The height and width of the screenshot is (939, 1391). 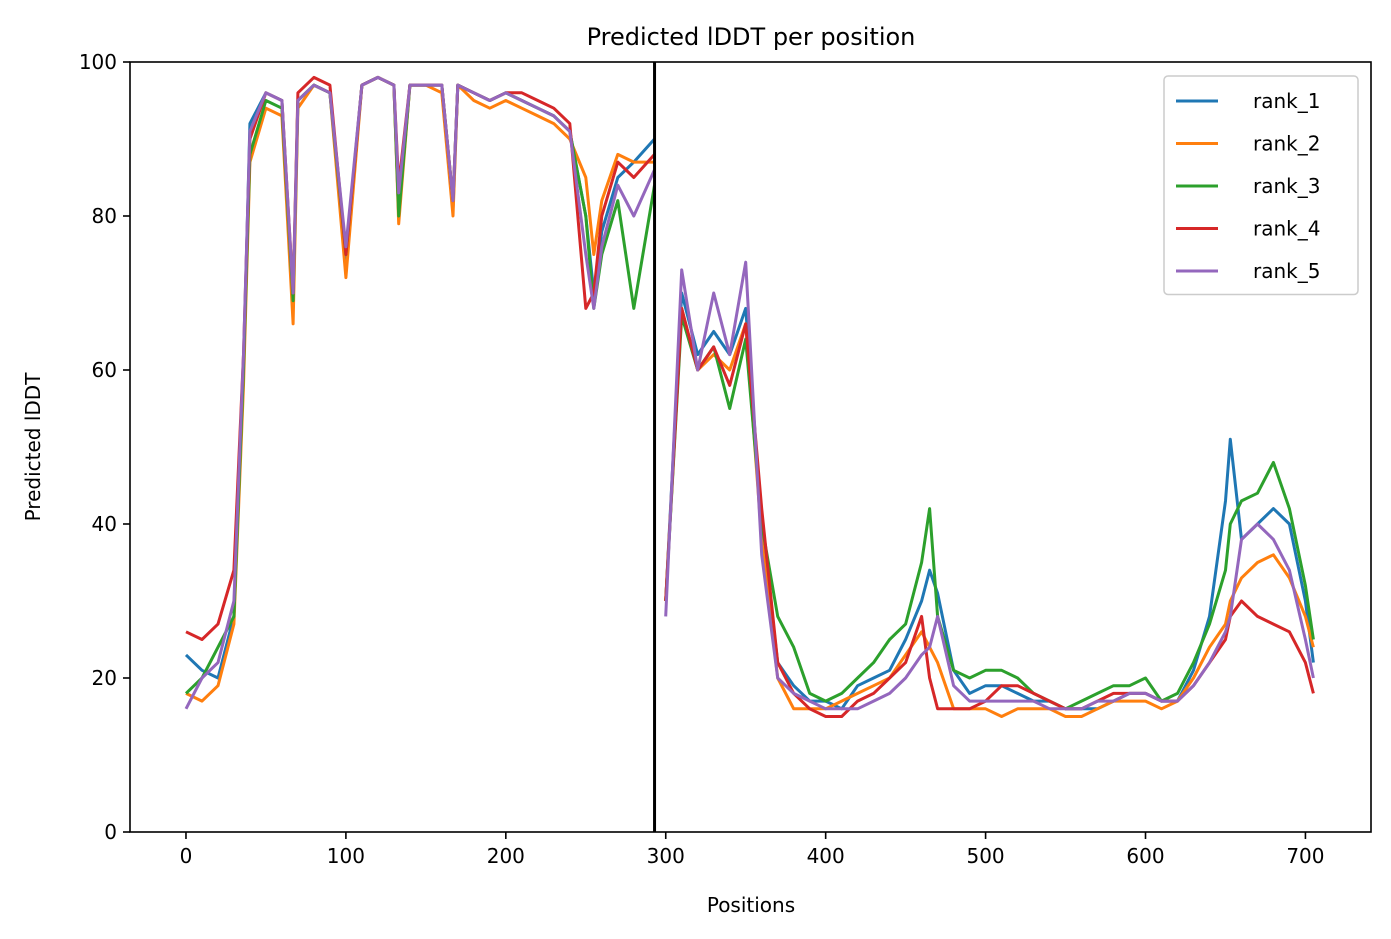 I want to click on legend: rank_1 rank_2 rank_3 rank_4 rank_5, so click(x=1261, y=185).